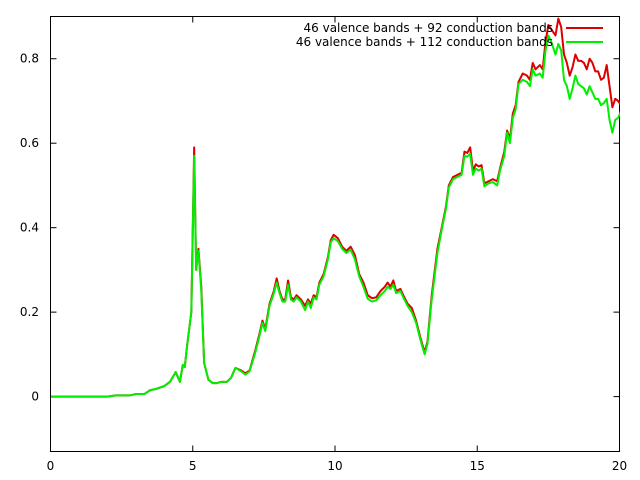 The width and height of the screenshot is (640, 480). I want to click on x-tick-label: 5, so click(193, 466).